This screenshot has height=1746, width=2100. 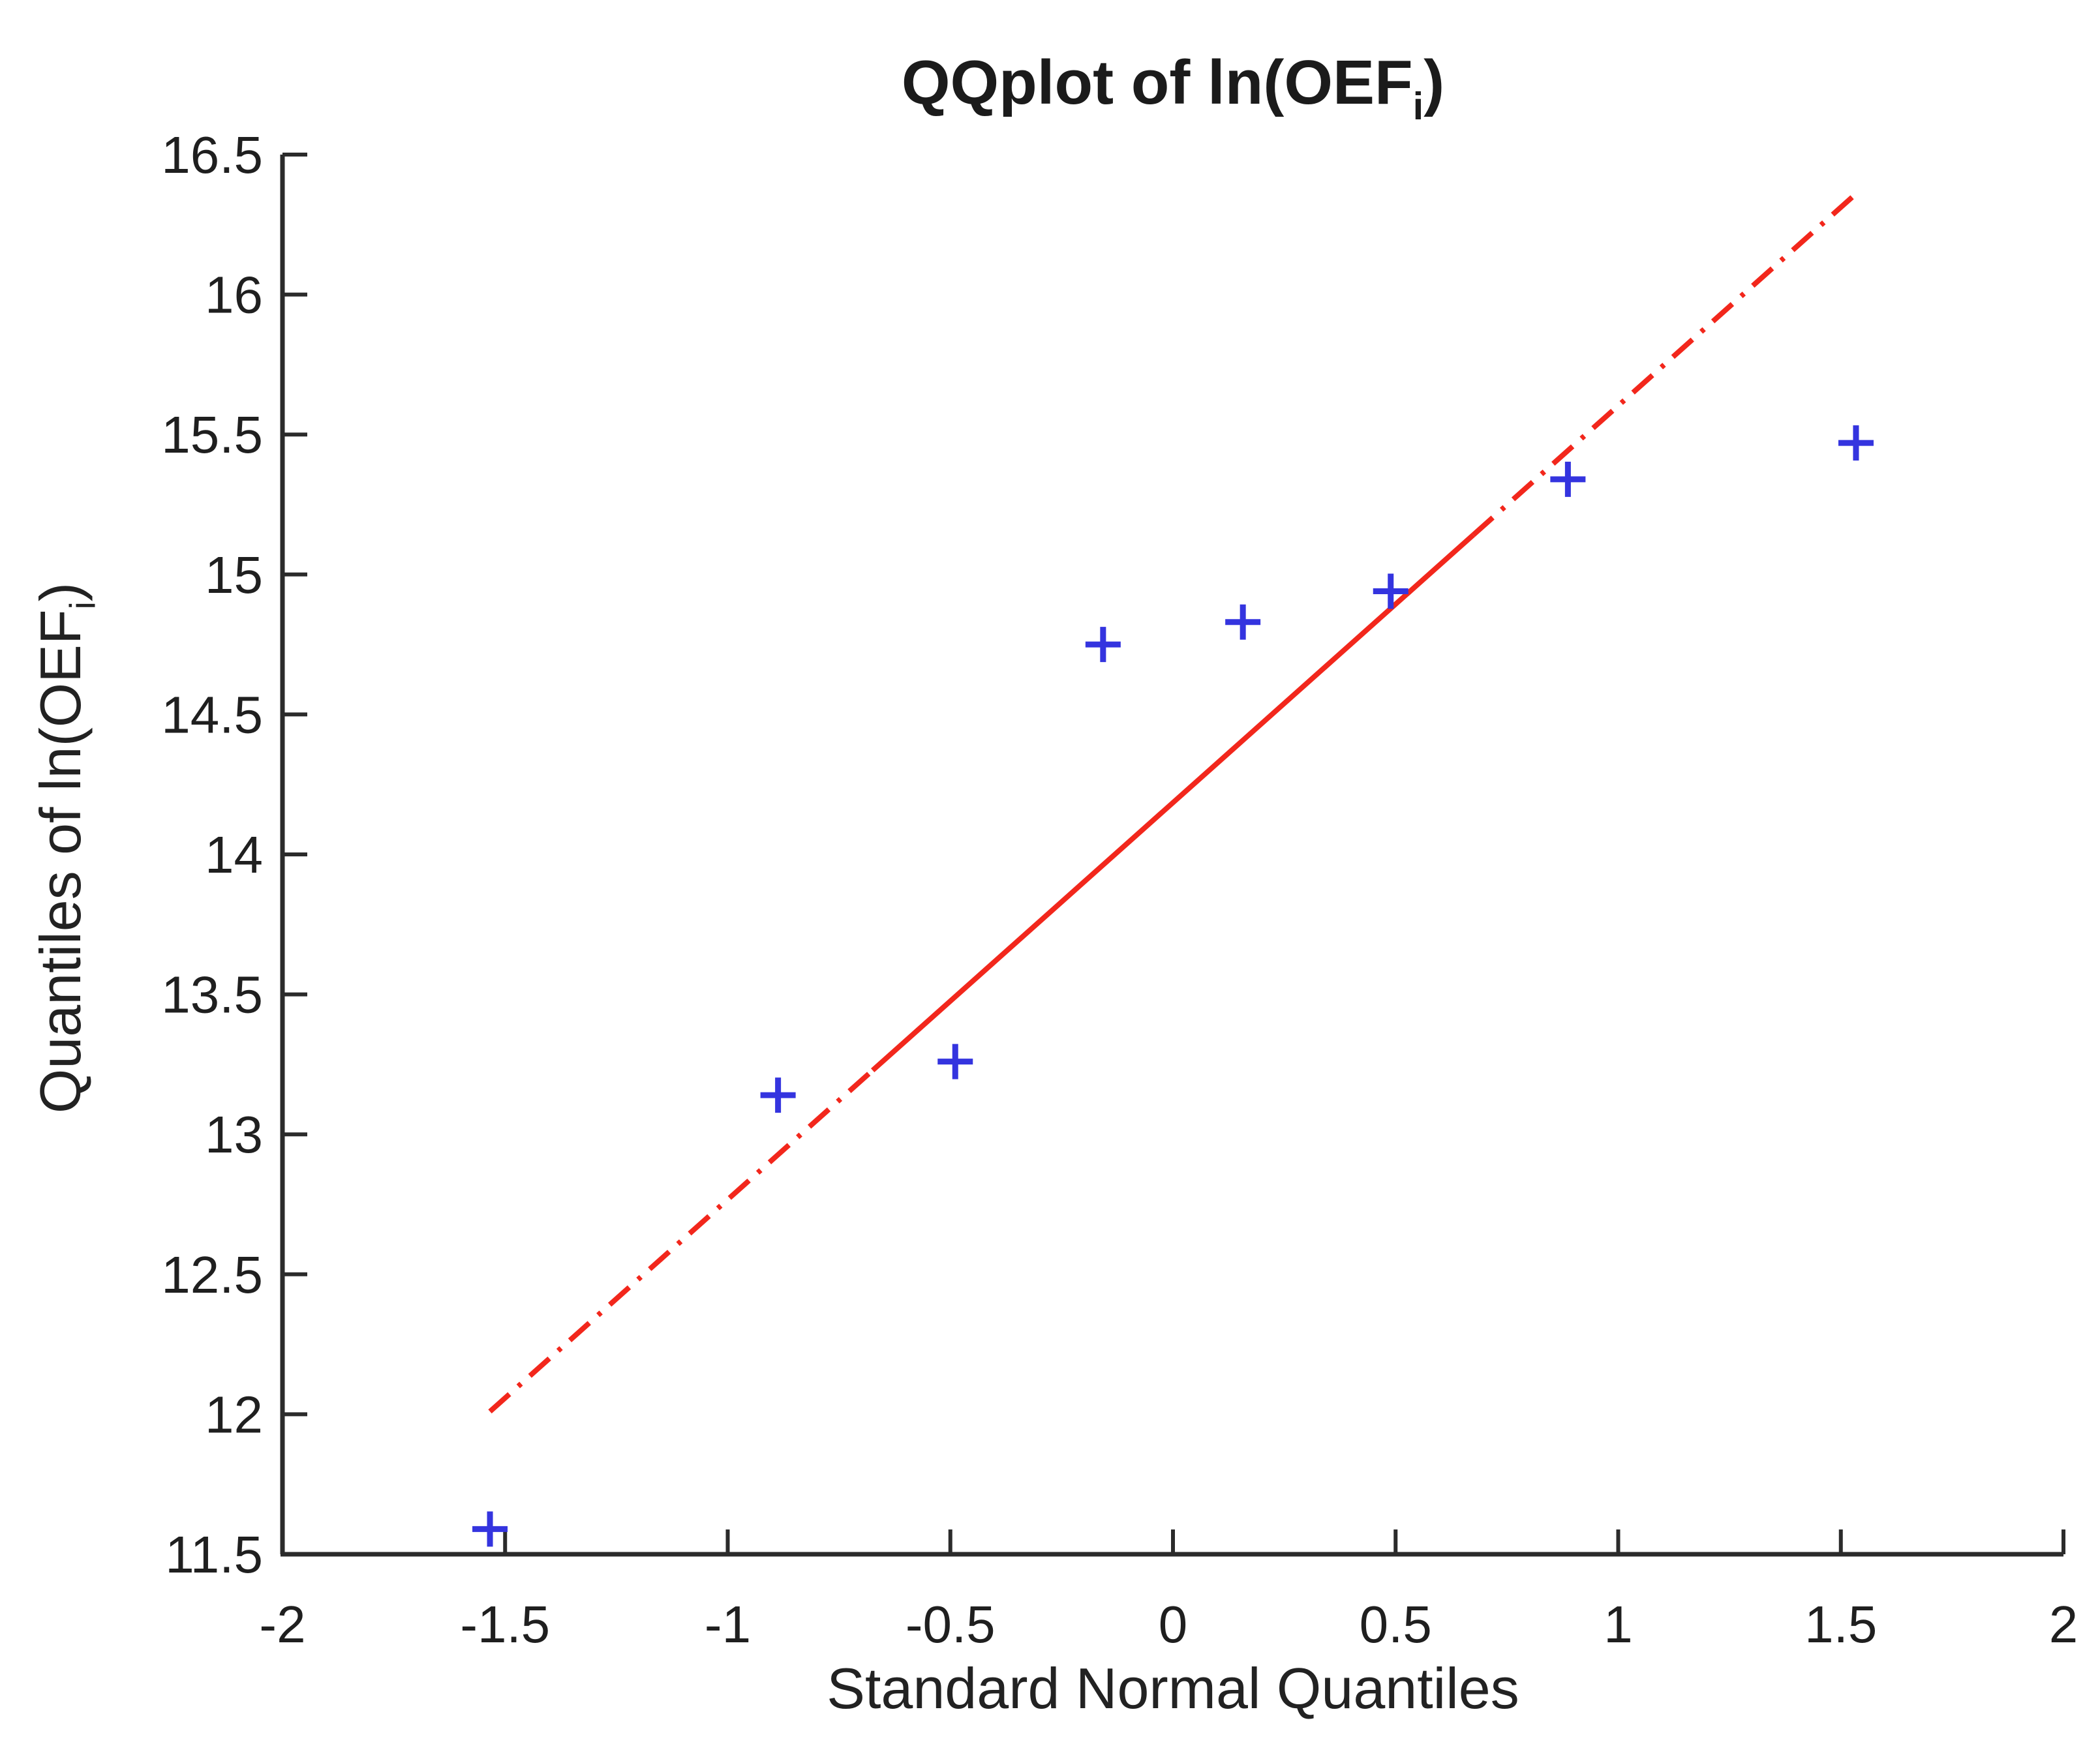 What do you see at coordinates (212, 155) in the screenshot?
I see `y-tick-label: 16.5` at bounding box center [212, 155].